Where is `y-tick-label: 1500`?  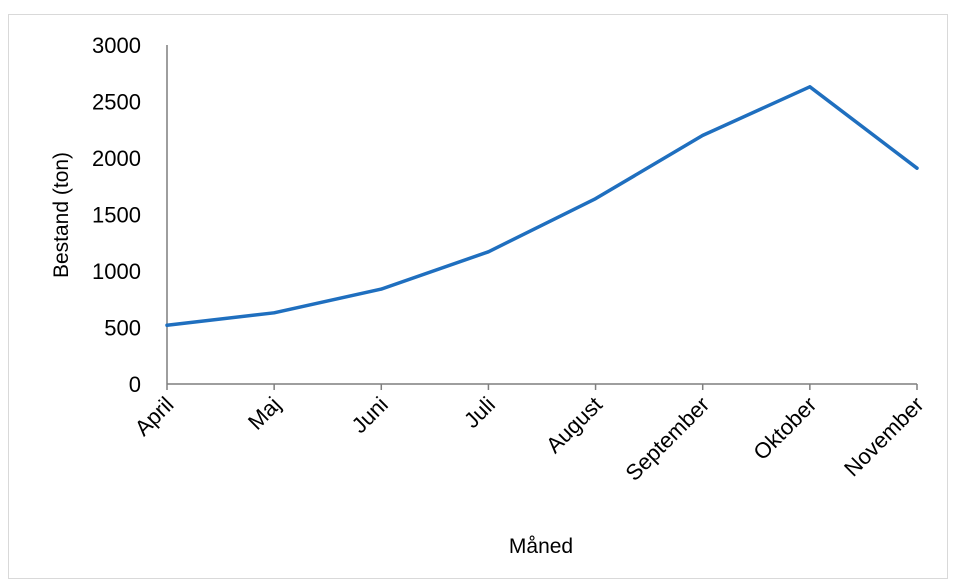
y-tick-label: 1500 is located at coordinates (116, 215).